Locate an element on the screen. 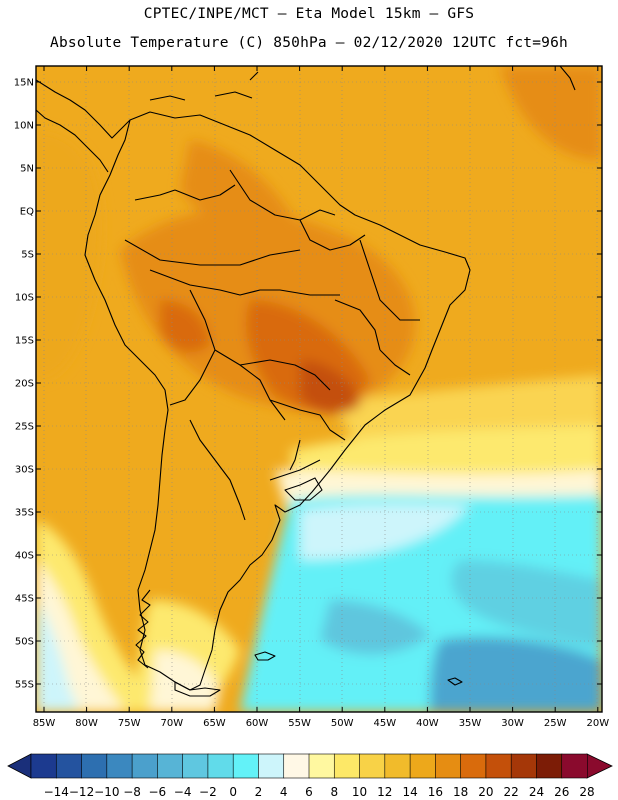 This screenshot has height=800, width=618. lat-label: 15S is located at coordinates (24, 341).